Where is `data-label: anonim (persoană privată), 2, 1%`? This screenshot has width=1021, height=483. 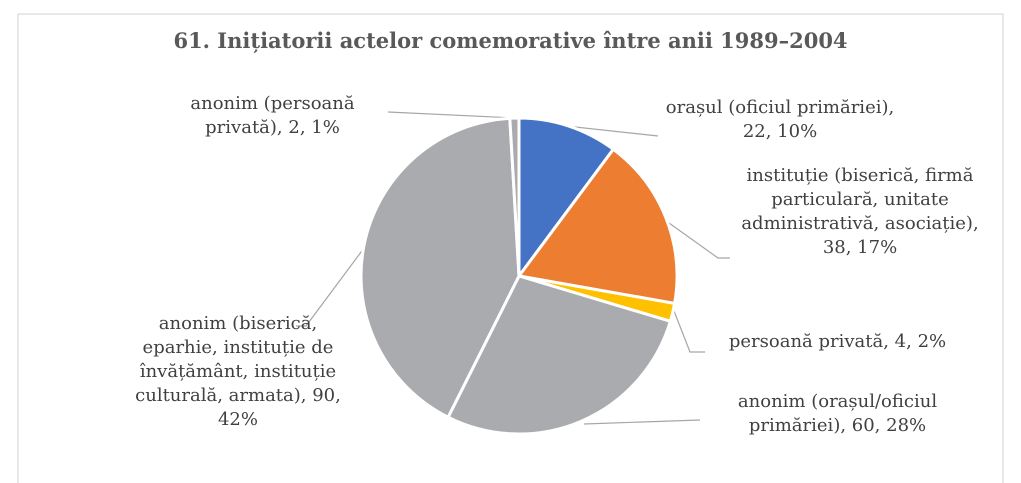 data-label: anonim (persoană privată), 2, 1% is located at coordinates (272, 115).